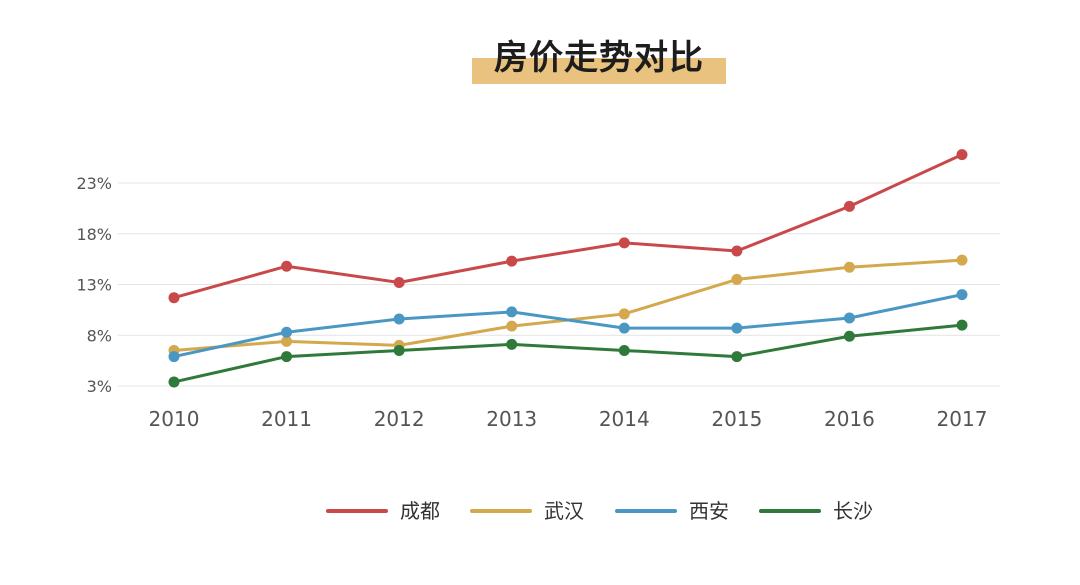  I want to click on x-tick-label: 2015, so click(736, 419).